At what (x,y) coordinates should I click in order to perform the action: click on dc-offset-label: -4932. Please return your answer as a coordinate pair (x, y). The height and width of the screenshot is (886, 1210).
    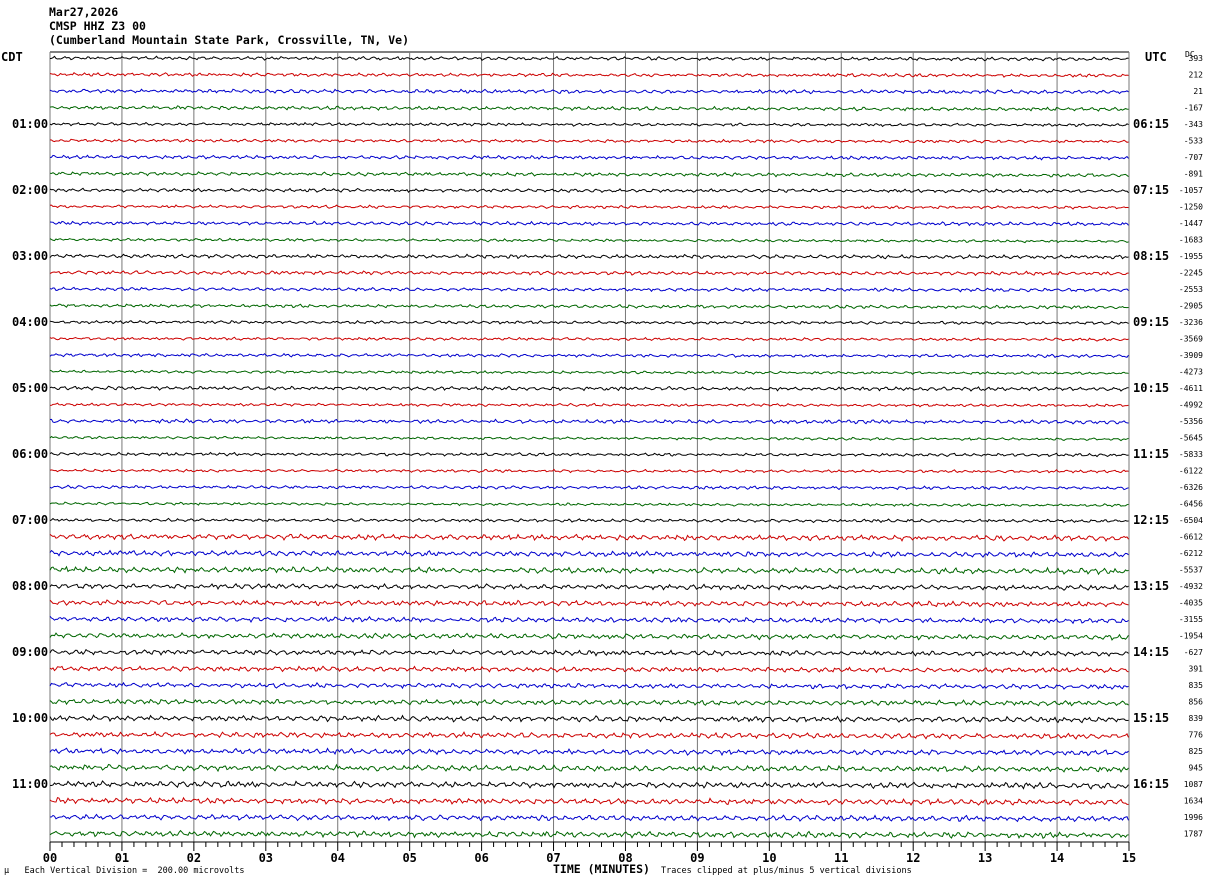
    Looking at the image, I should click on (1191, 586).